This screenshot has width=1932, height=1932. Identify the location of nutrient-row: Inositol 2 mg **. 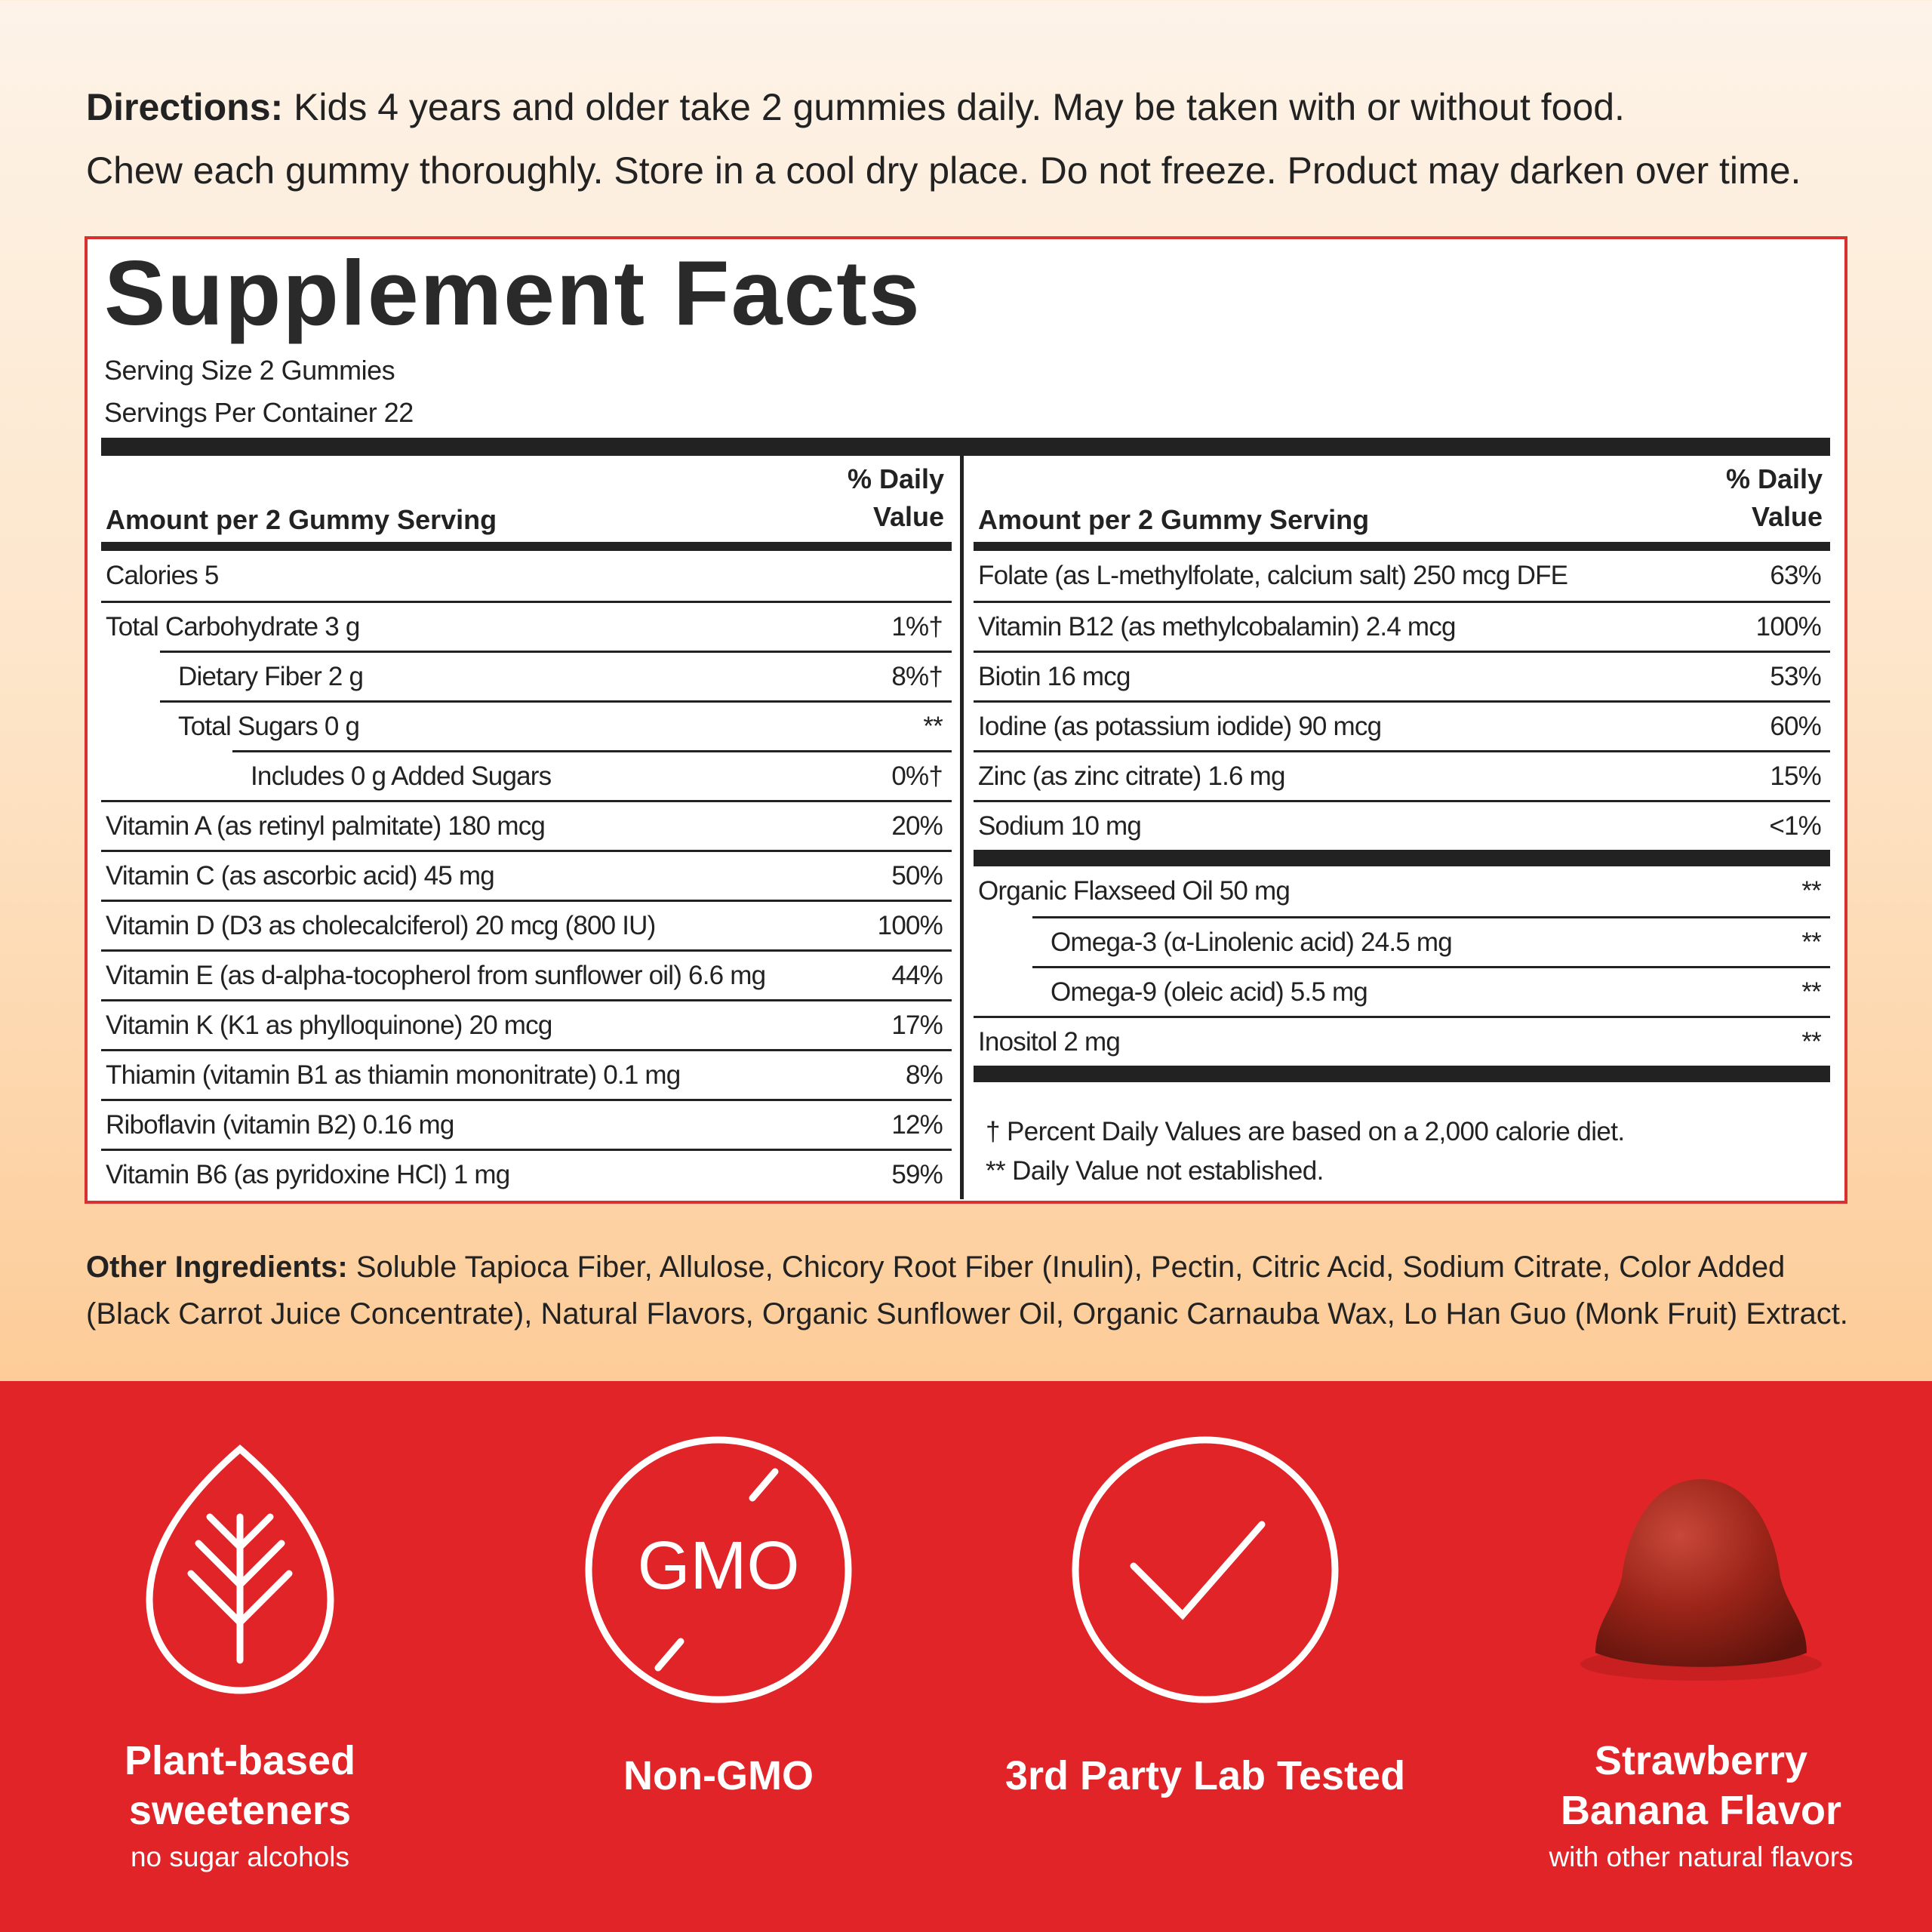
(1402, 1041).